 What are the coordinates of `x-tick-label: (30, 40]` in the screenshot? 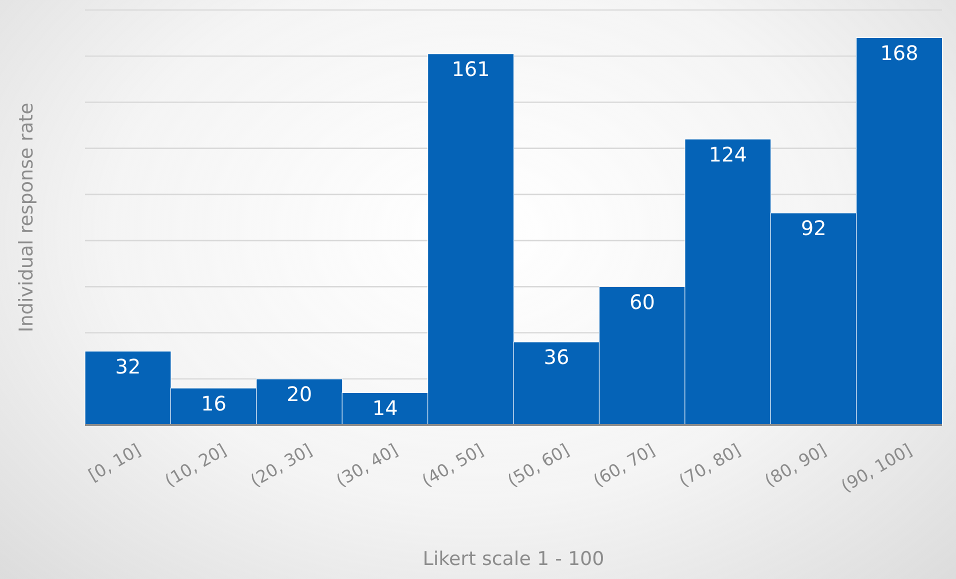 It's located at (367, 466).